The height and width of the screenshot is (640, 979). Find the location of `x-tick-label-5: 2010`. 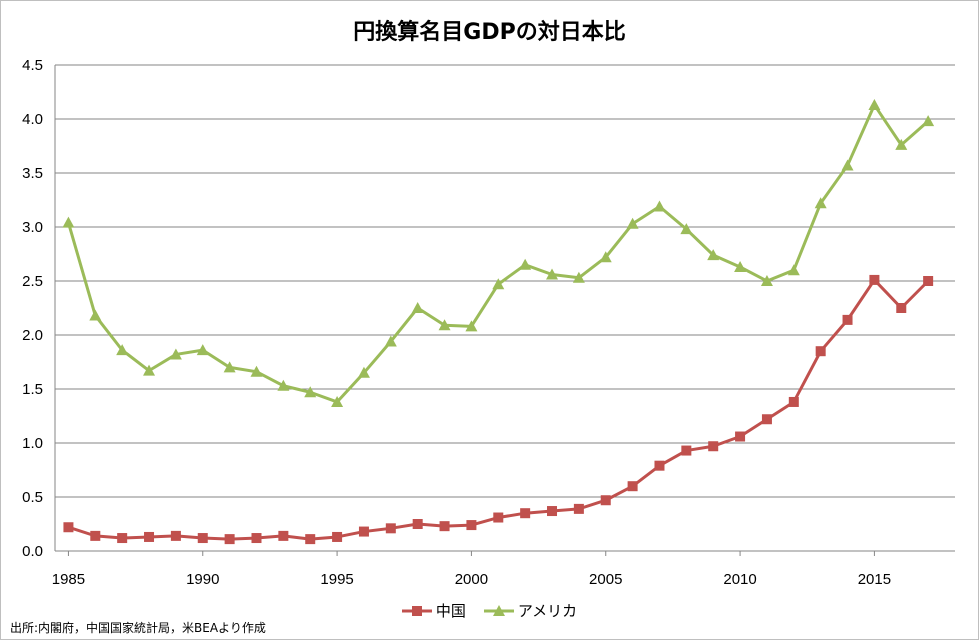

x-tick-label-5: 2010 is located at coordinates (739, 579).